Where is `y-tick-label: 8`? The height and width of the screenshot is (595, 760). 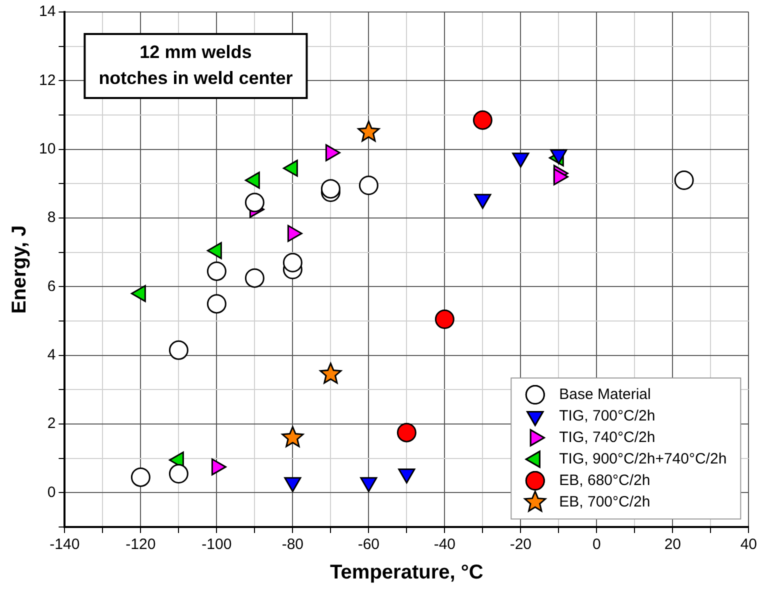 y-tick-label: 8 is located at coordinates (51, 217).